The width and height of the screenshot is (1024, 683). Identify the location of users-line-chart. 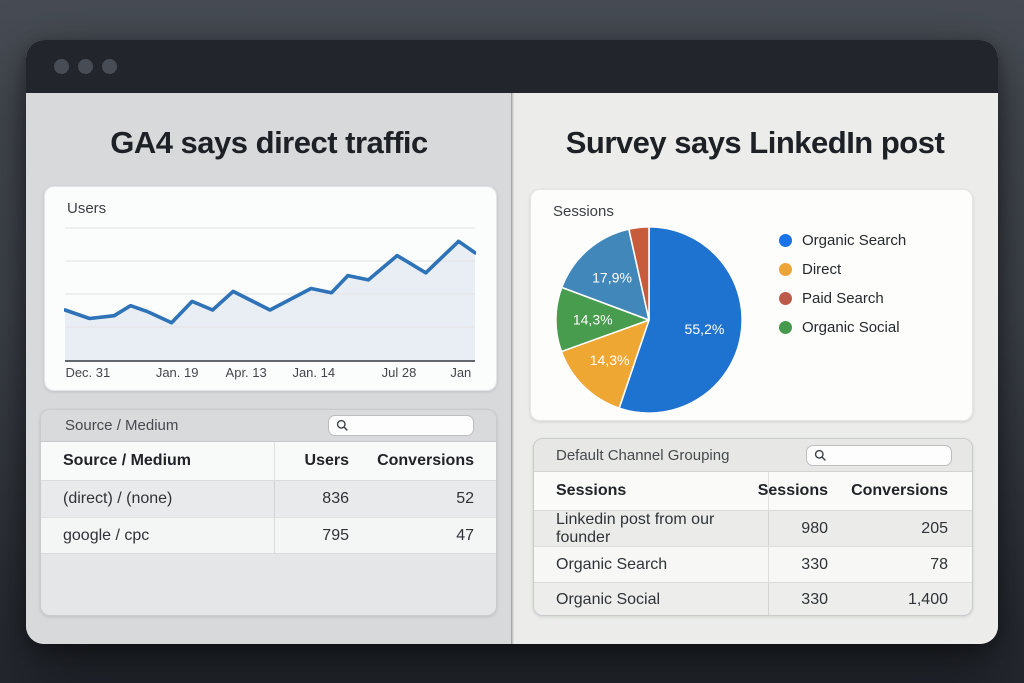
(270, 294).